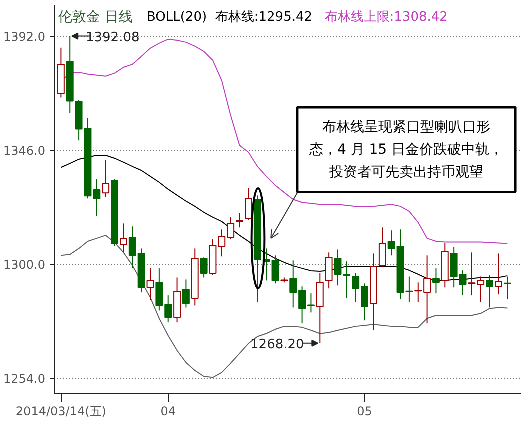  What do you see at coordinates (113, 38) in the screenshot?
I see `annotation: 1392.08` at bounding box center [113, 38].